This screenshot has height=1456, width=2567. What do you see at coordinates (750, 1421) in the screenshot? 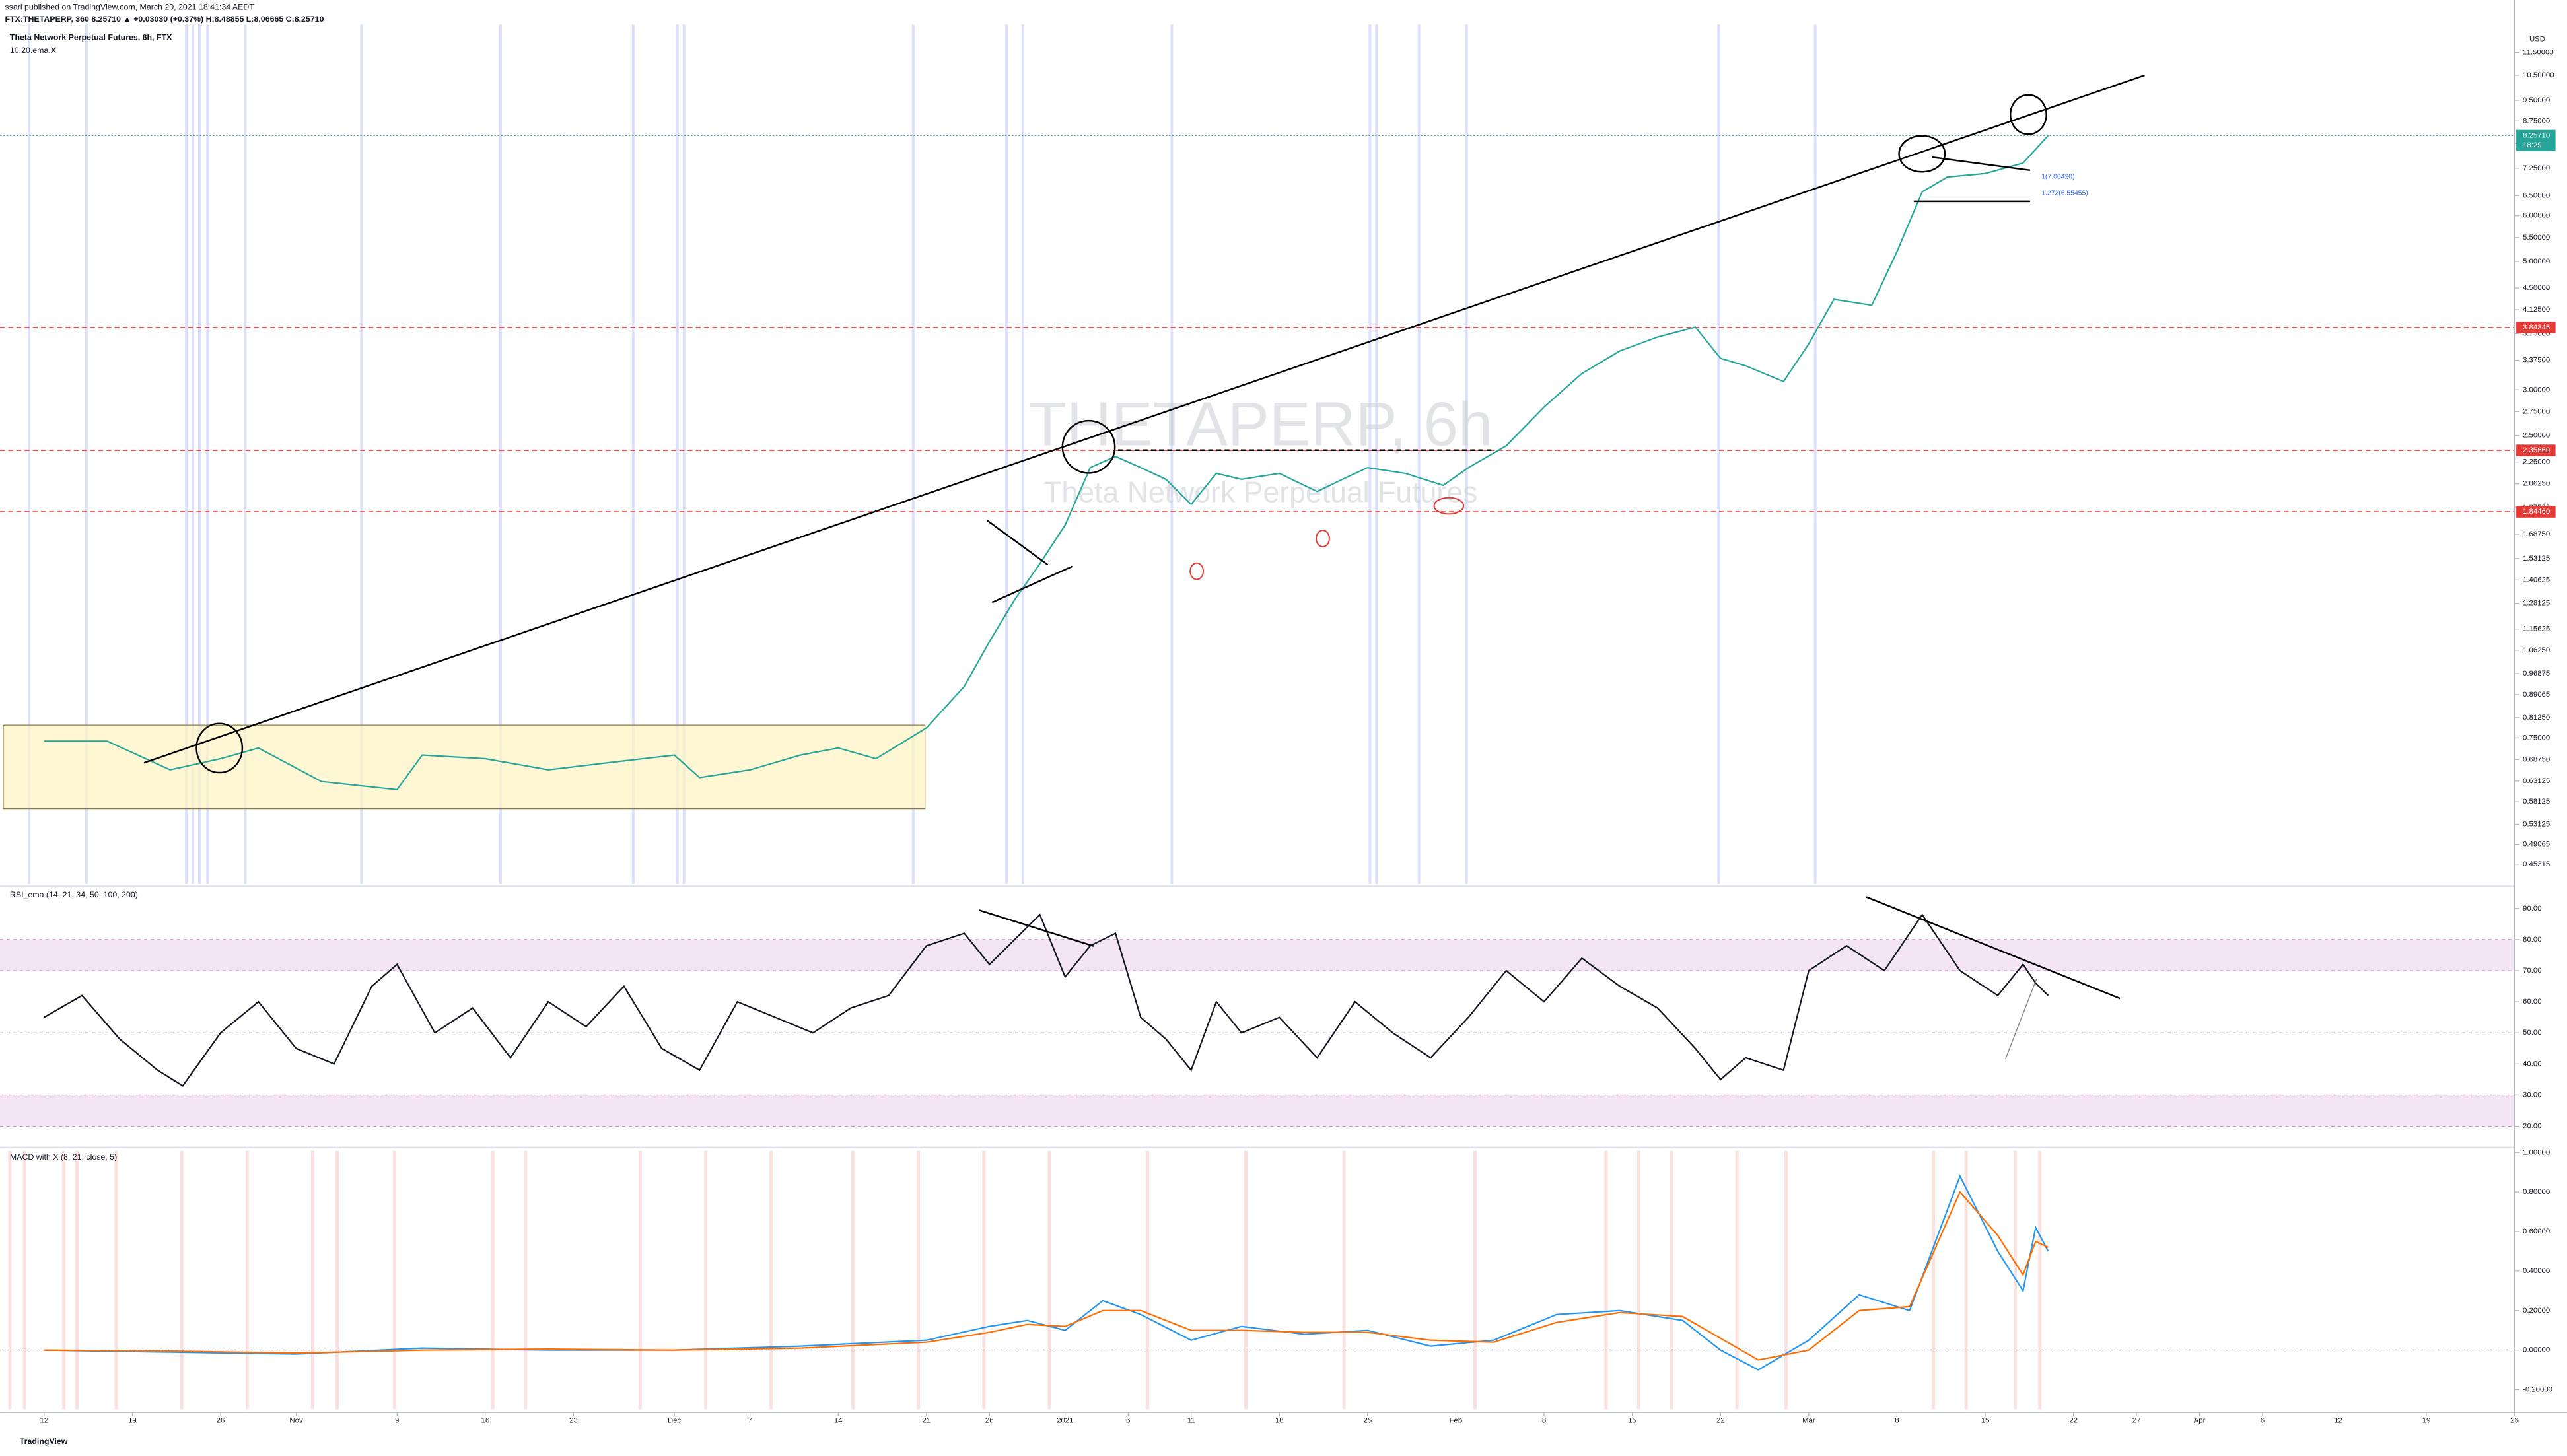
I see `x-tick-label: 7` at bounding box center [750, 1421].